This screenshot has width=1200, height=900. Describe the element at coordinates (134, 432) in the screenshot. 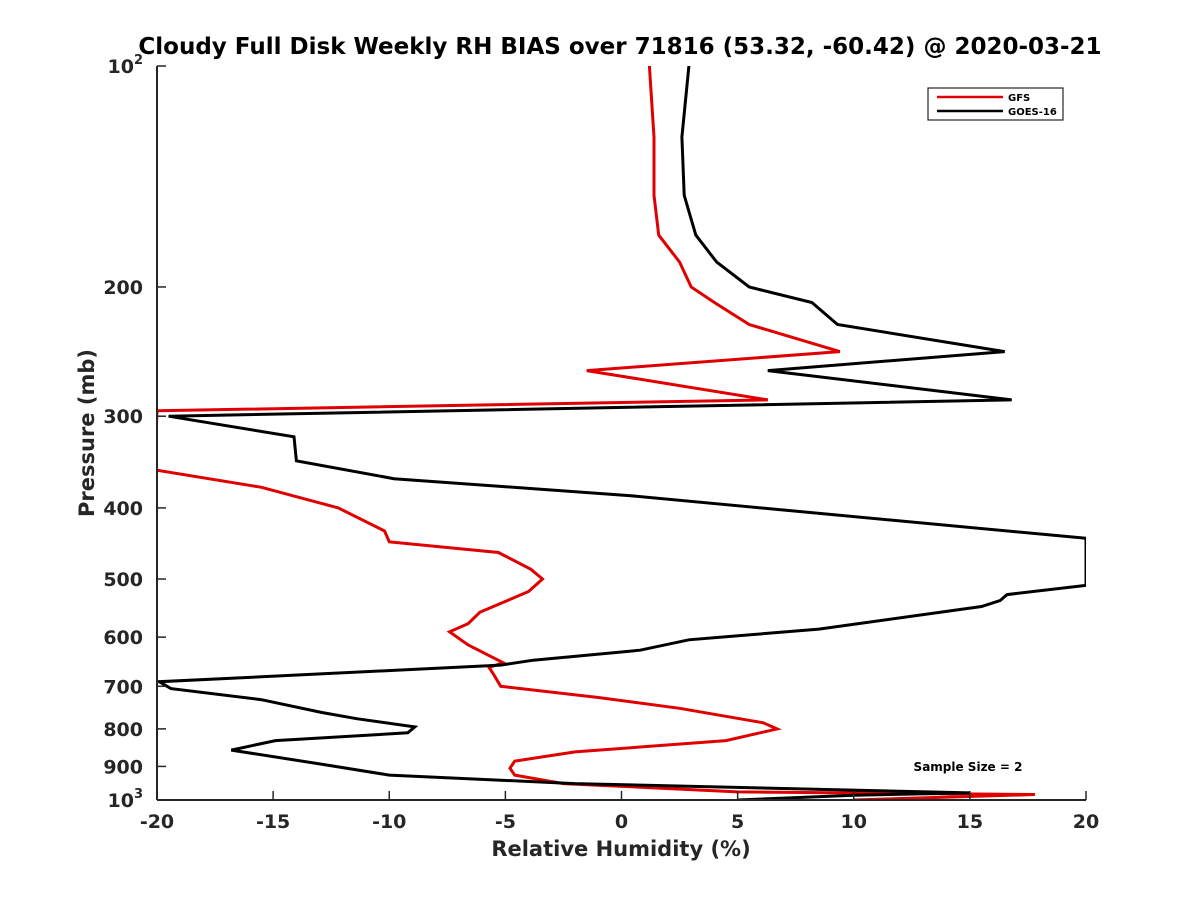

I see `y-axis-ticks: 10² 200 300 400 500 600 700 800 900 10³` at that location.